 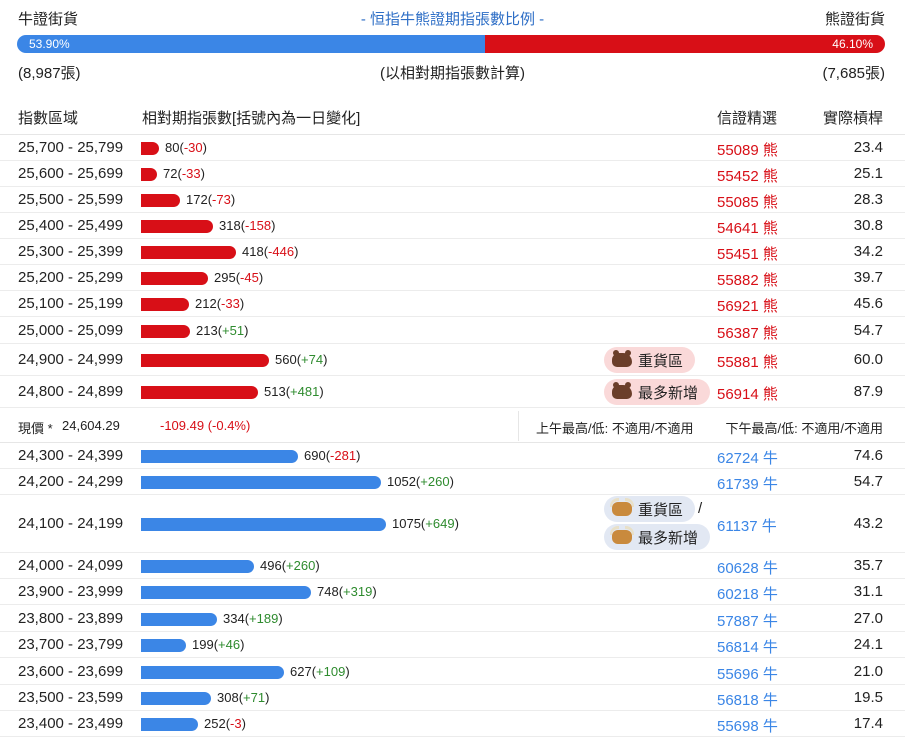 What do you see at coordinates (868, 330) in the screenshot?
I see `effective-leverage: 54.7` at bounding box center [868, 330].